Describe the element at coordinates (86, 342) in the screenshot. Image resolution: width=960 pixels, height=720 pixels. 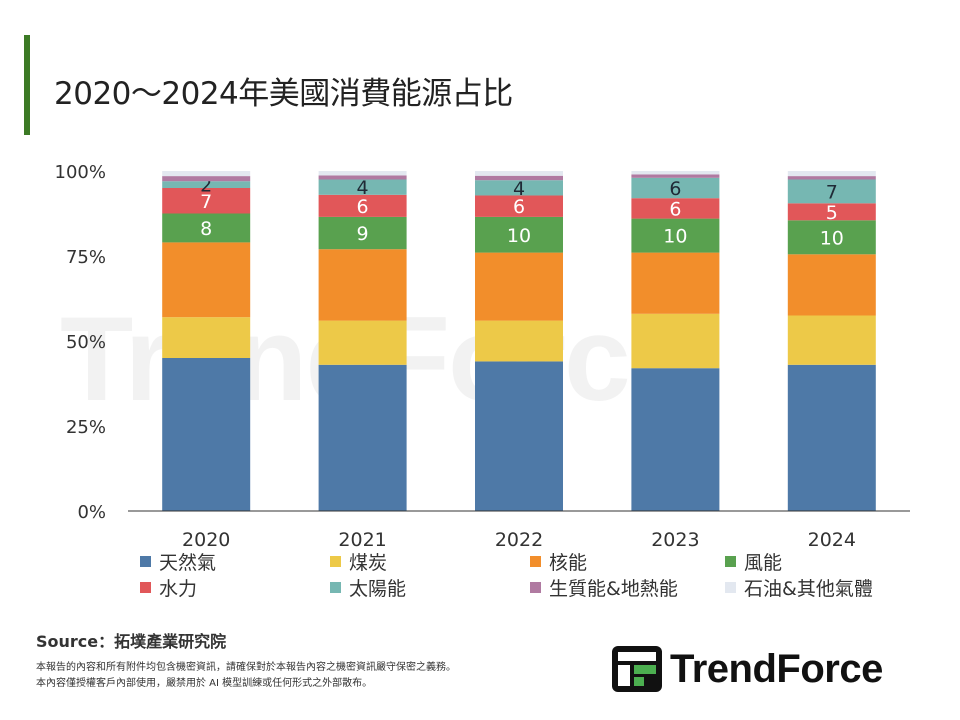
I see `y-tick-label: 50%` at that location.